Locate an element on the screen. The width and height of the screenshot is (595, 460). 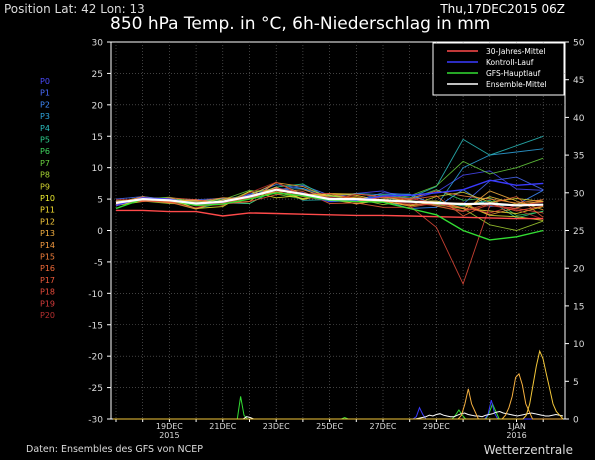
y-left-tick-label: 25 is located at coordinates (97, 75).